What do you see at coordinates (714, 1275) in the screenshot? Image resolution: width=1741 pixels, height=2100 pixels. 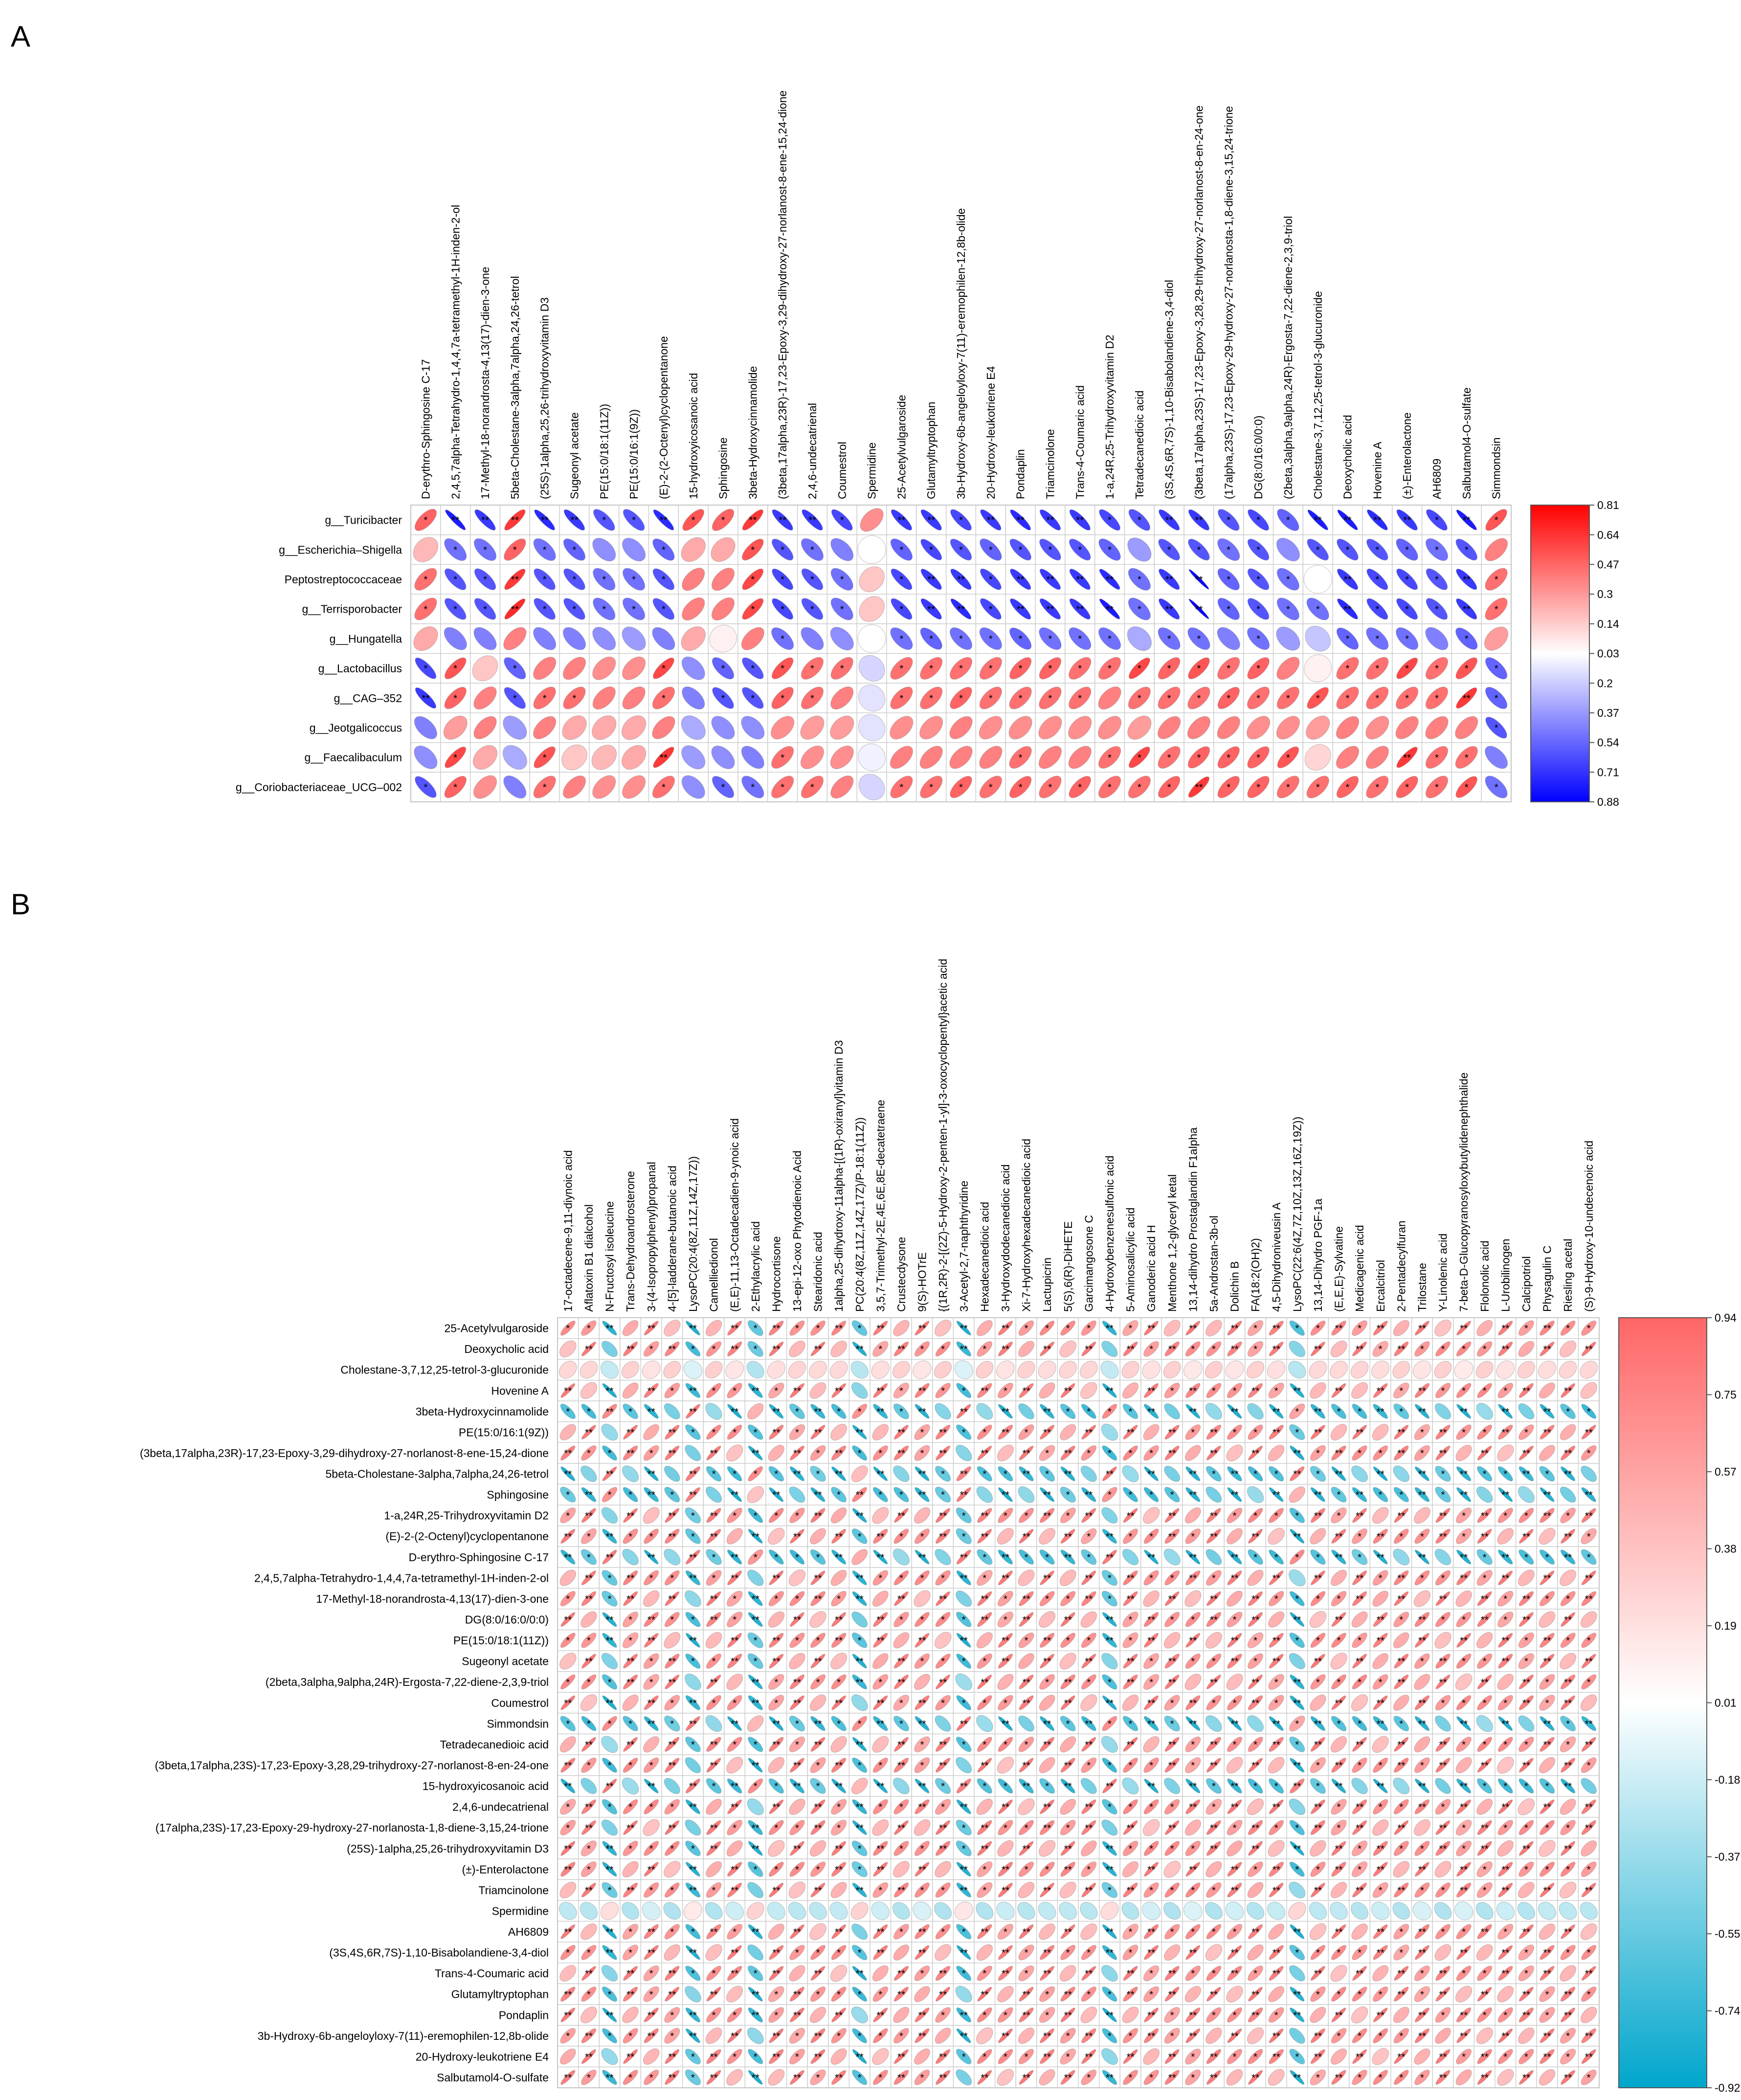 I see `column-label: Camelliedionol` at bounding box center [714, 1275].